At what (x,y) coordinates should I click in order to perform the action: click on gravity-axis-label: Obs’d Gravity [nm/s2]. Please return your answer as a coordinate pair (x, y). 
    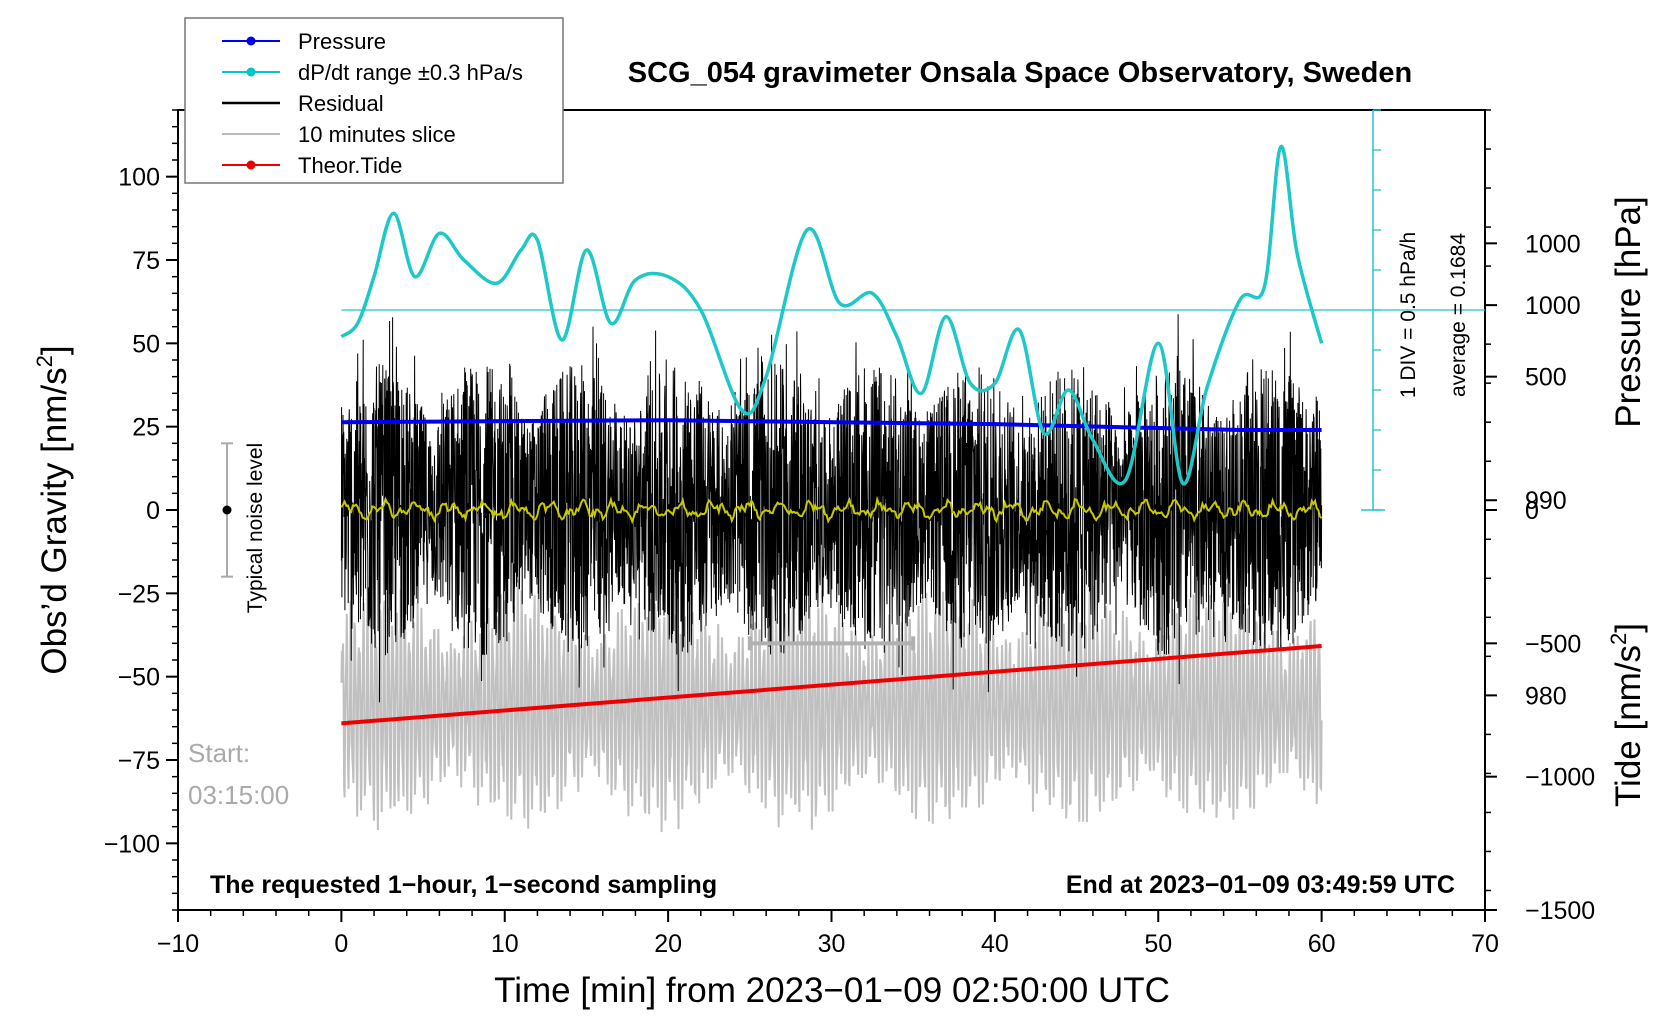
    Looking at the image, I should click on (53, 509).